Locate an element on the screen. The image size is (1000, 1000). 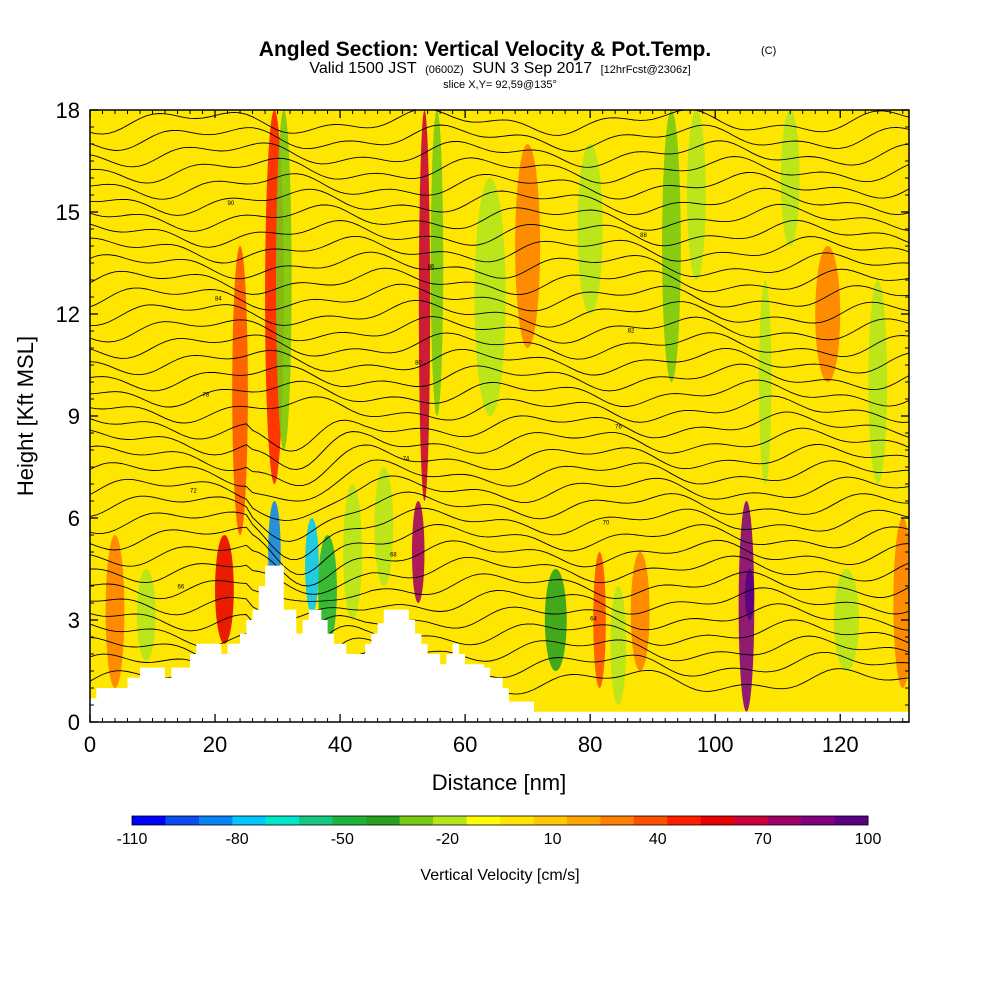
isentrope-label: 64 is located at coordinates (593, 619).